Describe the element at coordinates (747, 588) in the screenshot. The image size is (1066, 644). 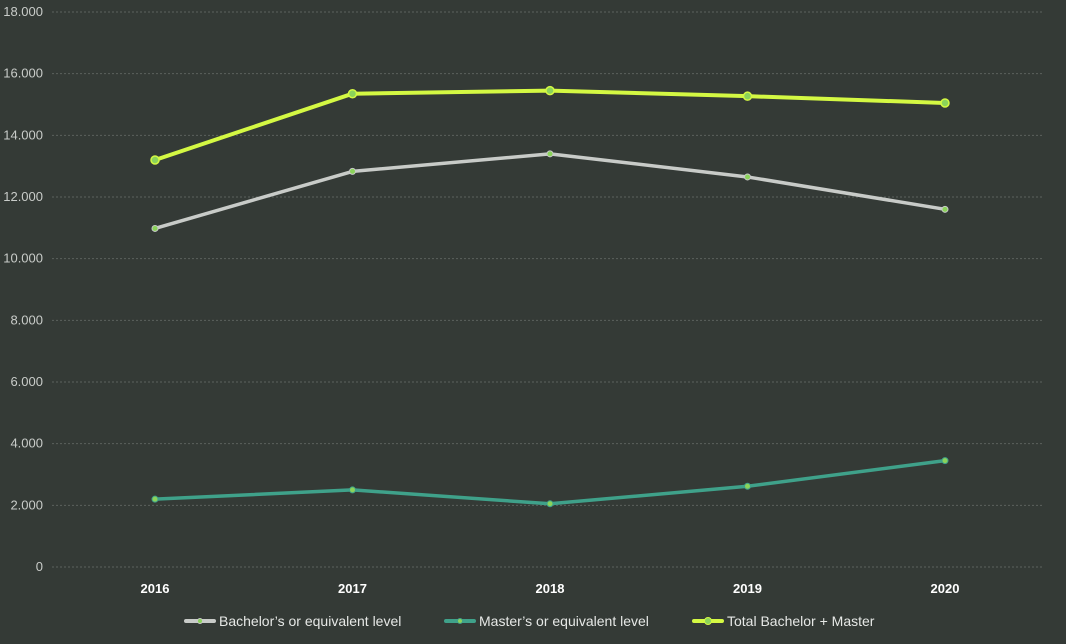
I see `x-tick-label: 2019` at that location.